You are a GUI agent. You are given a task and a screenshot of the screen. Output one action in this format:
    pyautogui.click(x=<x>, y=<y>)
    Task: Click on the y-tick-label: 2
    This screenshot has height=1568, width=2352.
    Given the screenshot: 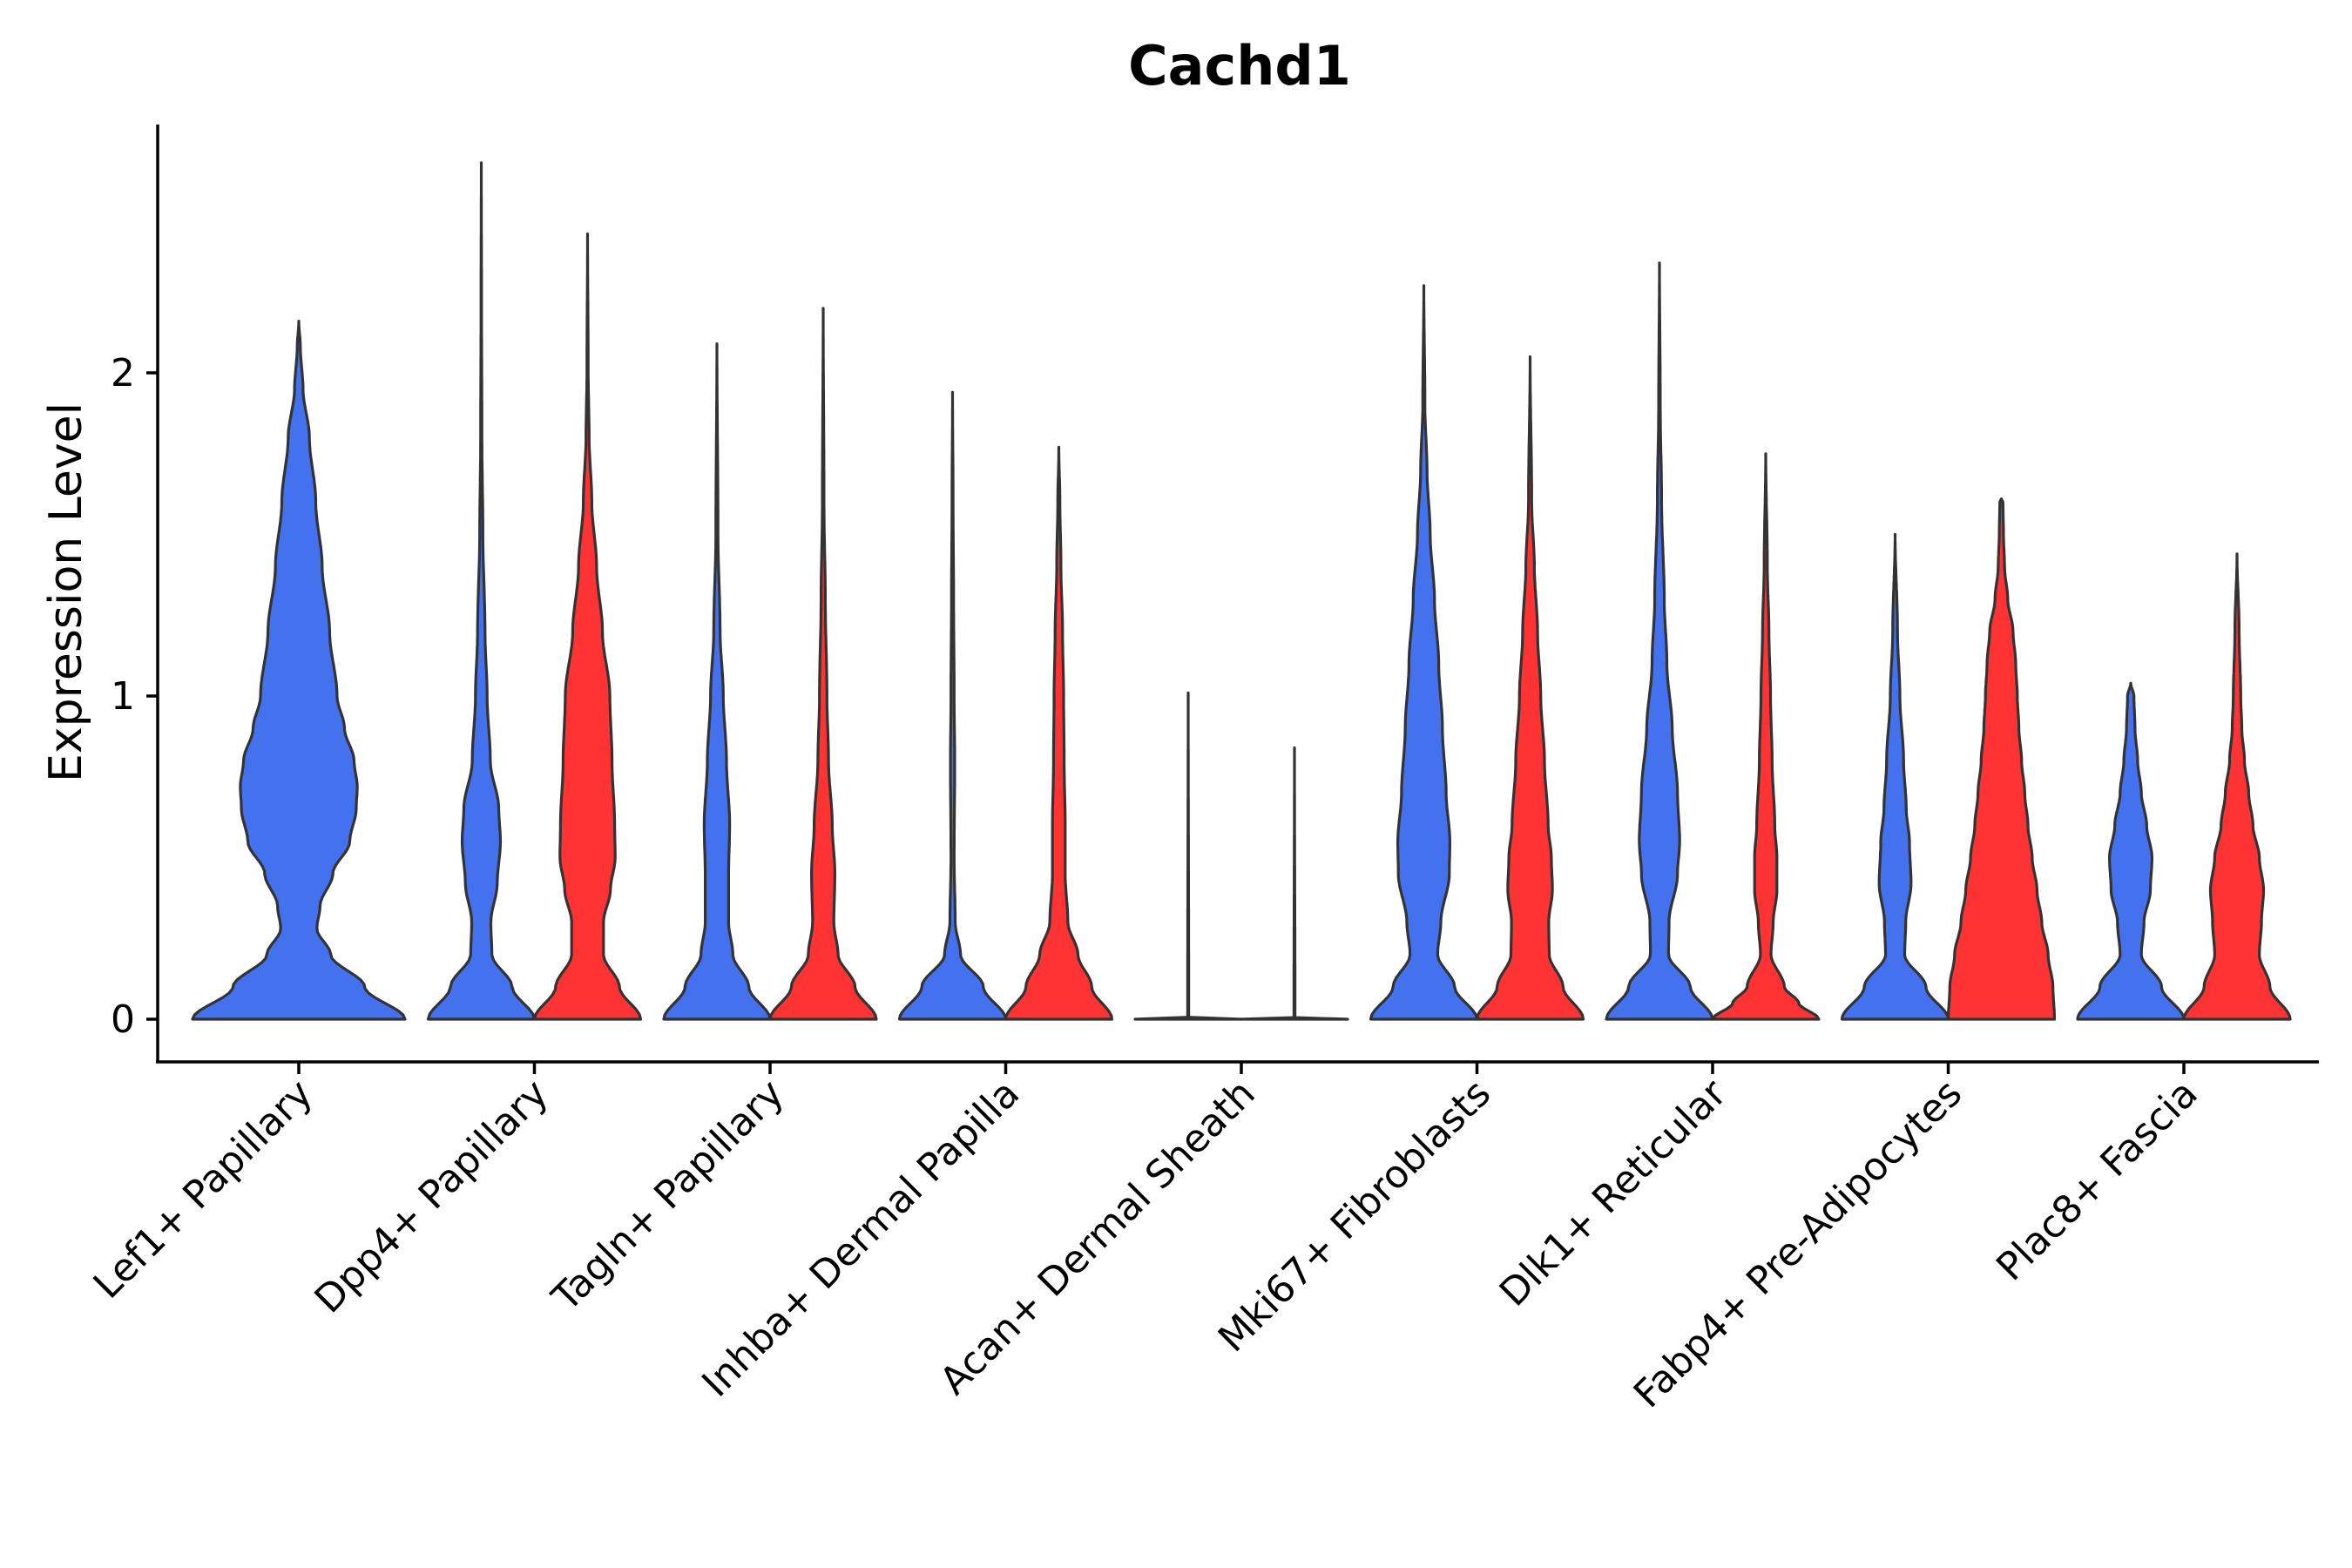 What is the action you would take?
    pyautogui.click(x=123, y=373)
    